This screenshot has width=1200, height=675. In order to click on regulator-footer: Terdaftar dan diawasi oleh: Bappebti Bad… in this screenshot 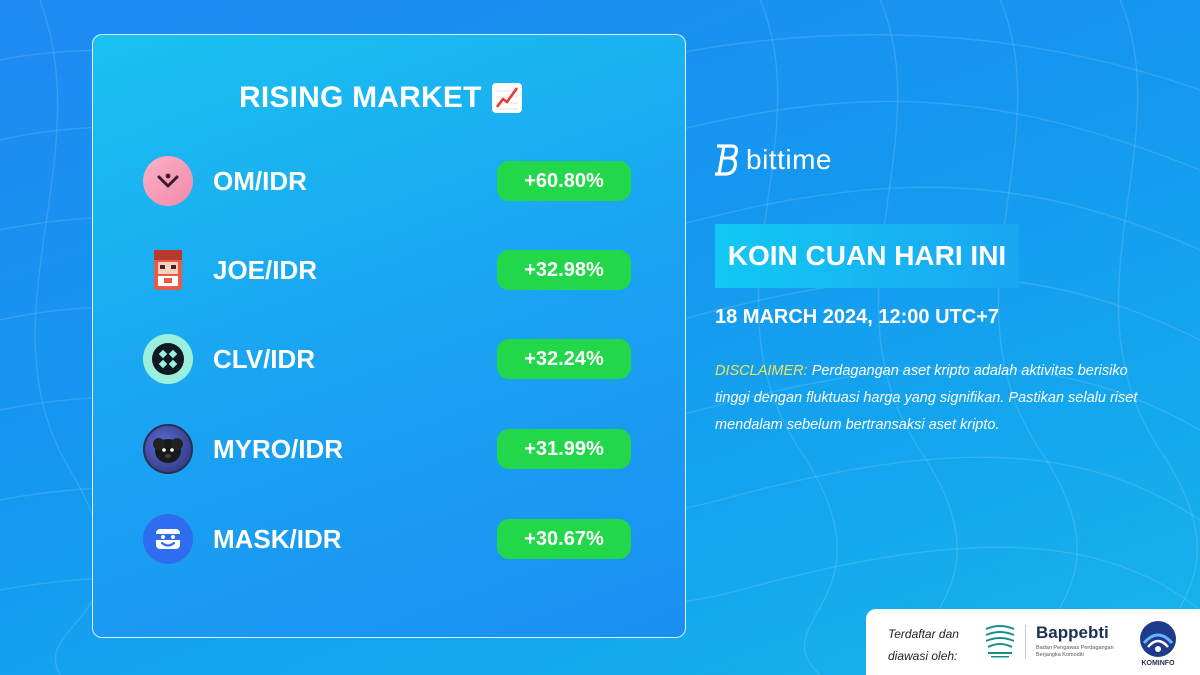, I will do `click(1033, 642)`.